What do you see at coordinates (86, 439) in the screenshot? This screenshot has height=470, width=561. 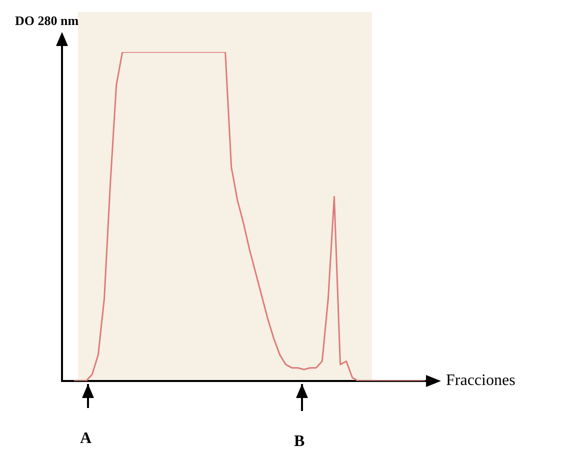 I see `text: A` at bounding box center [86, 439].